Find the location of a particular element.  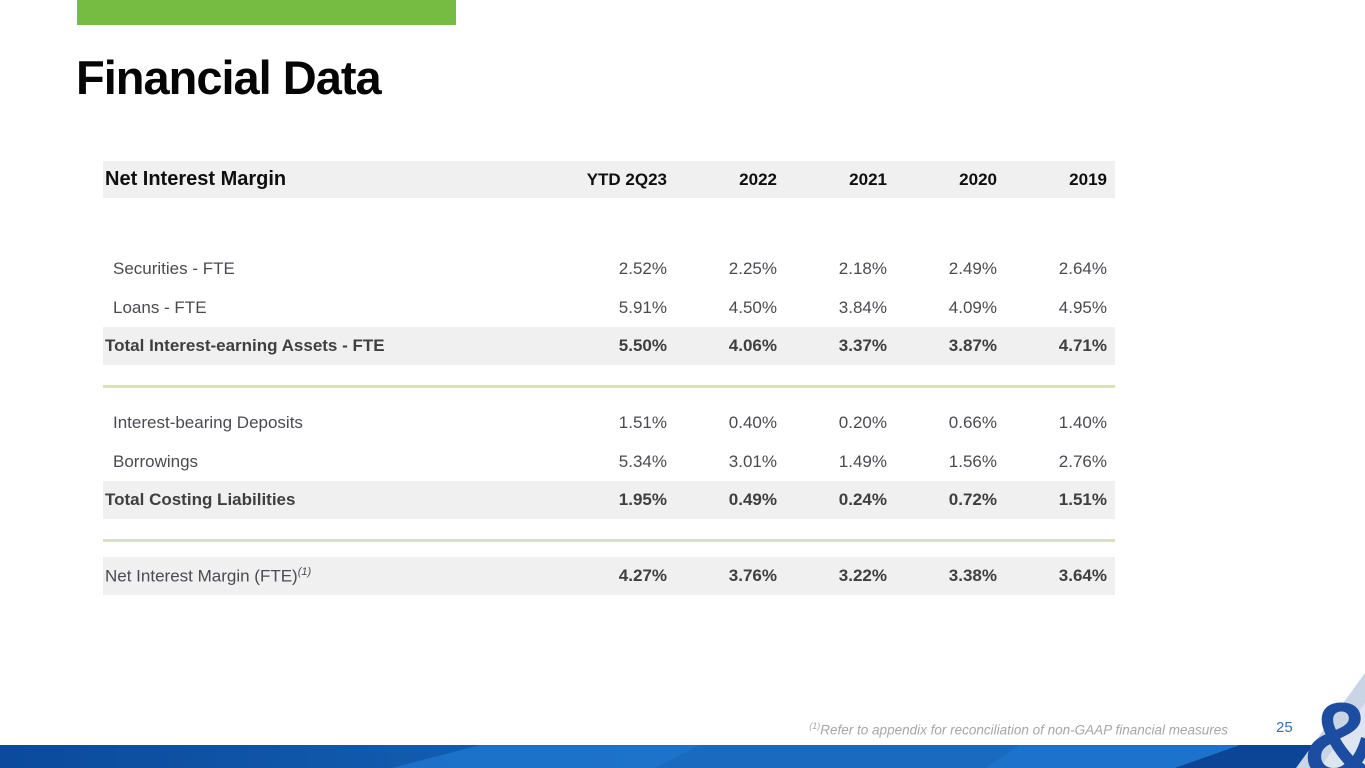

row-value: 0.40% is located at coordinates (752, 422).